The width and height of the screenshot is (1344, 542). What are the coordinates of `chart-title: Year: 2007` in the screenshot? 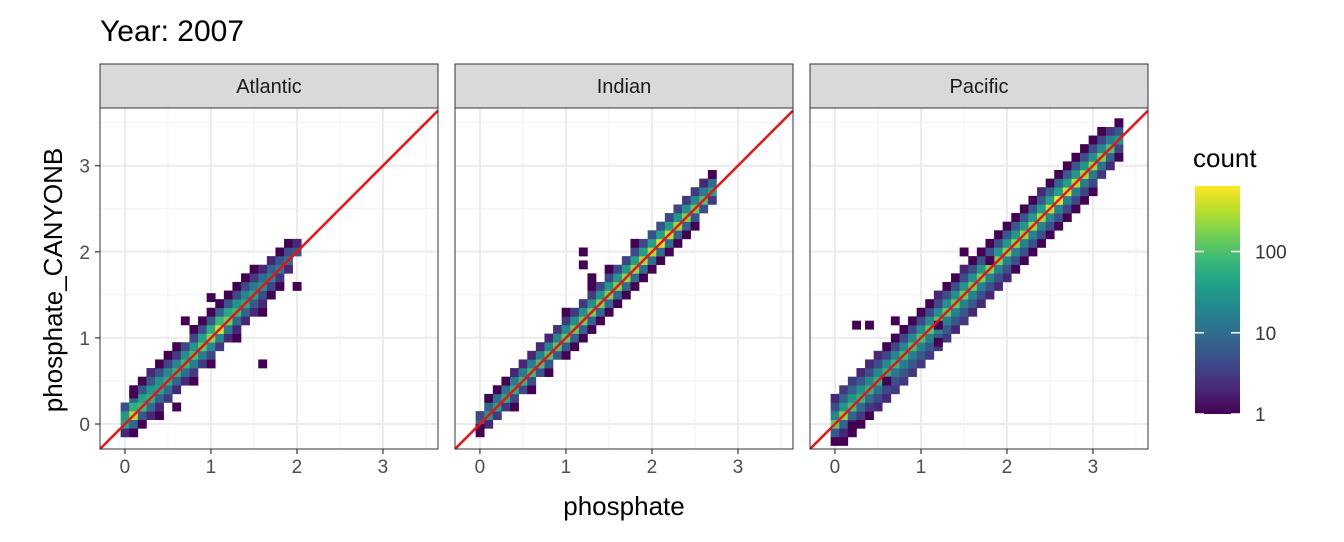 It's located at (172, 31).